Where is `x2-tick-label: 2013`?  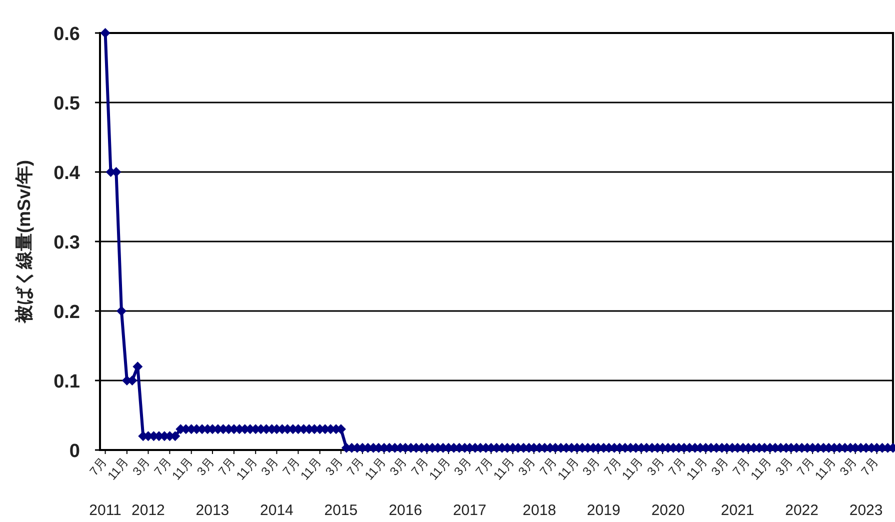
x2-tick-label: 2013 is located at coordinates (213, 510).